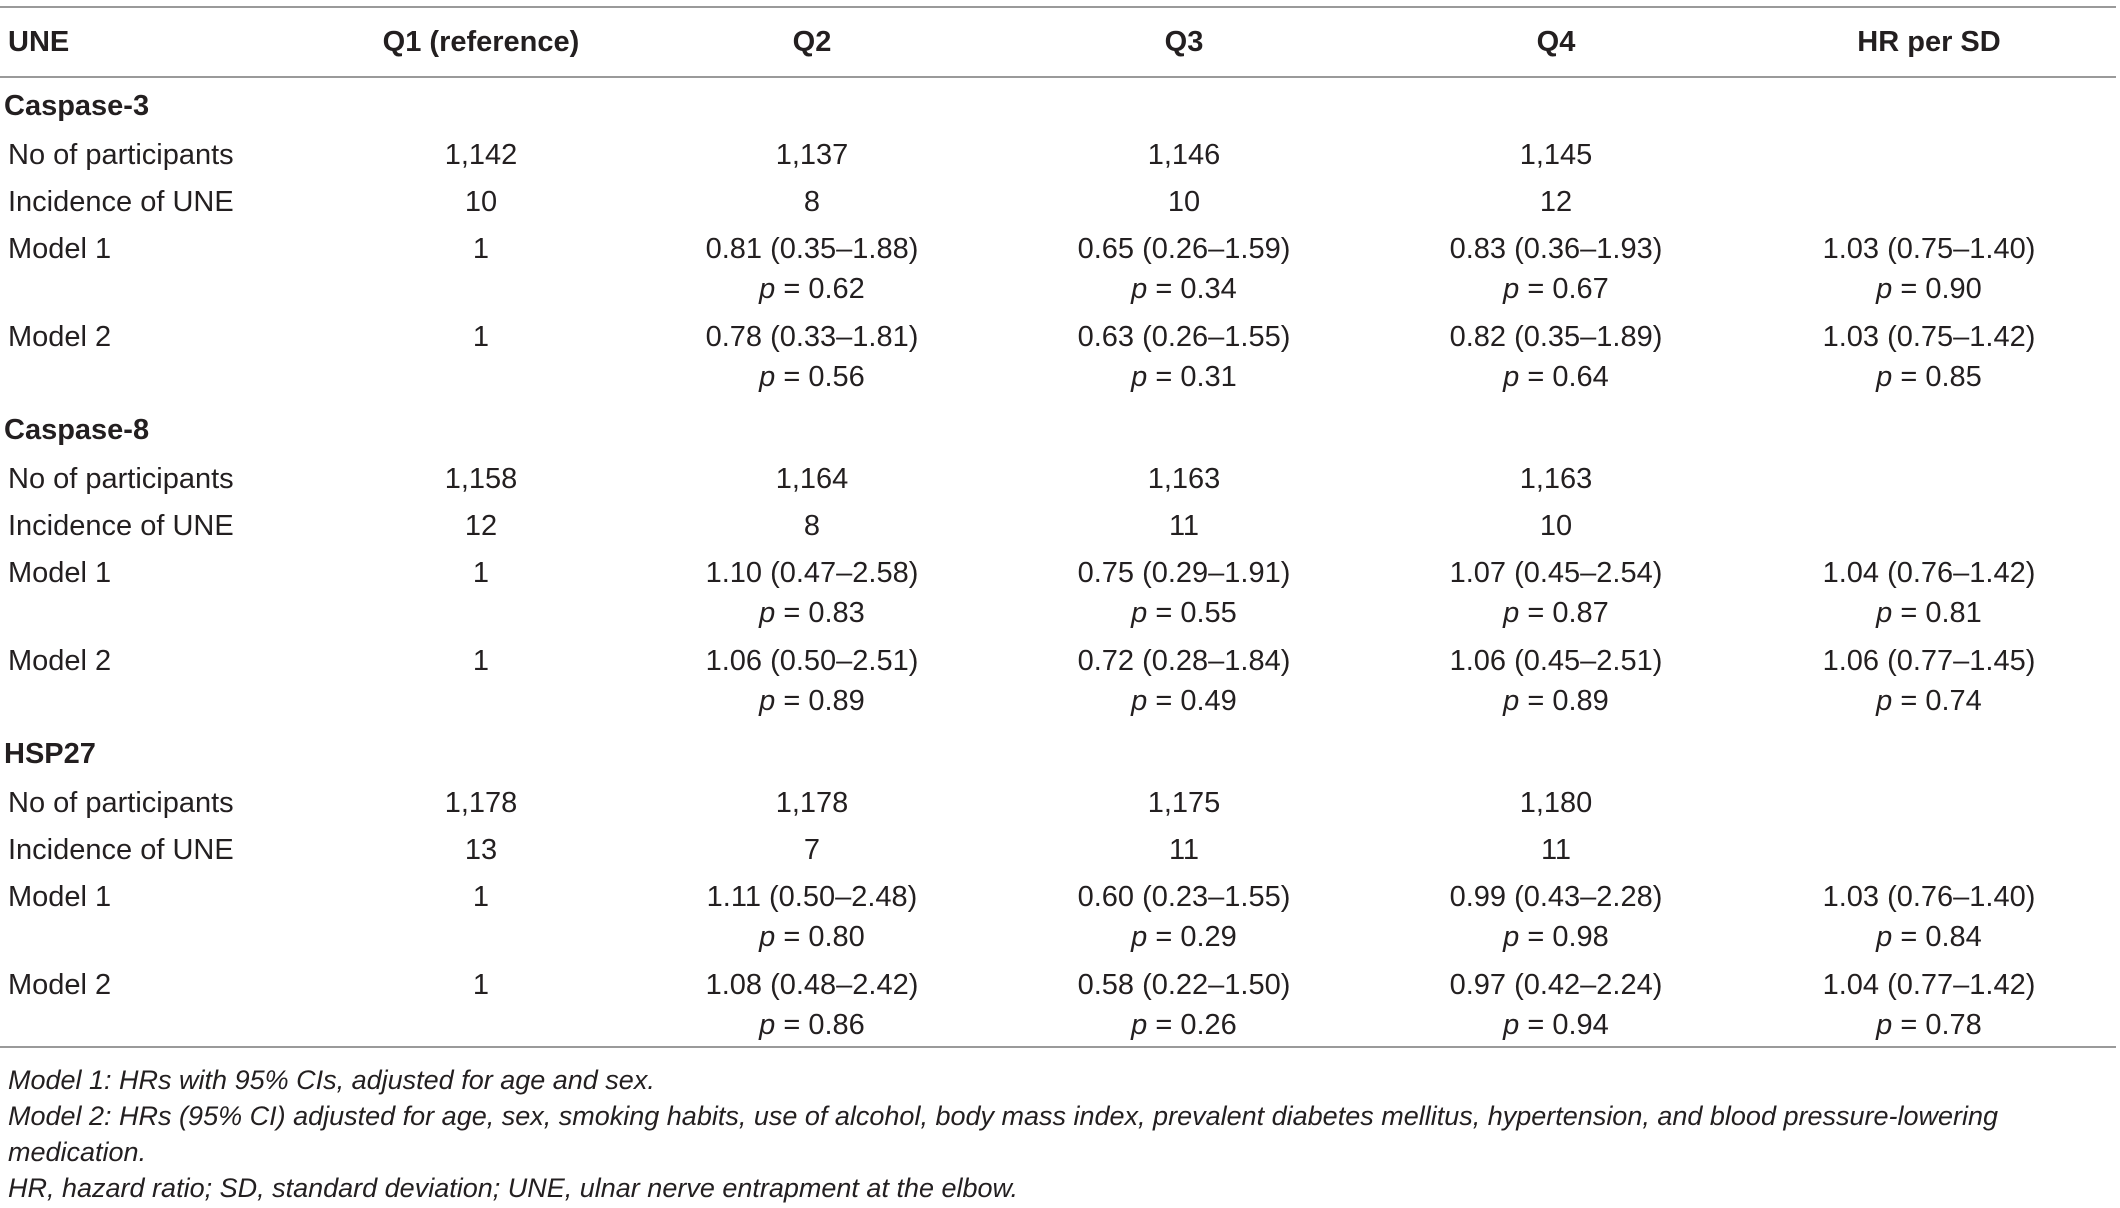 Image resolution: width=2120 pixels, height=1208 pixels. I want to click on table-row: Incidence of UNE 12 8 11 10, so click(1058, 526).